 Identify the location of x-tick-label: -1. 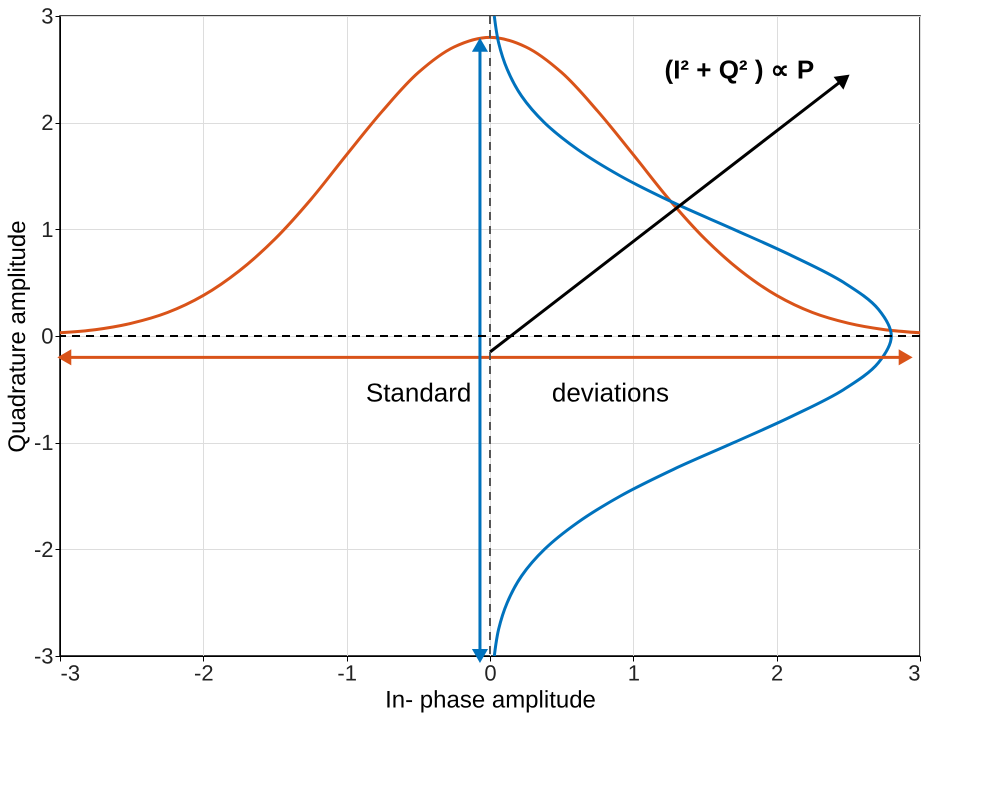
(347, 673).